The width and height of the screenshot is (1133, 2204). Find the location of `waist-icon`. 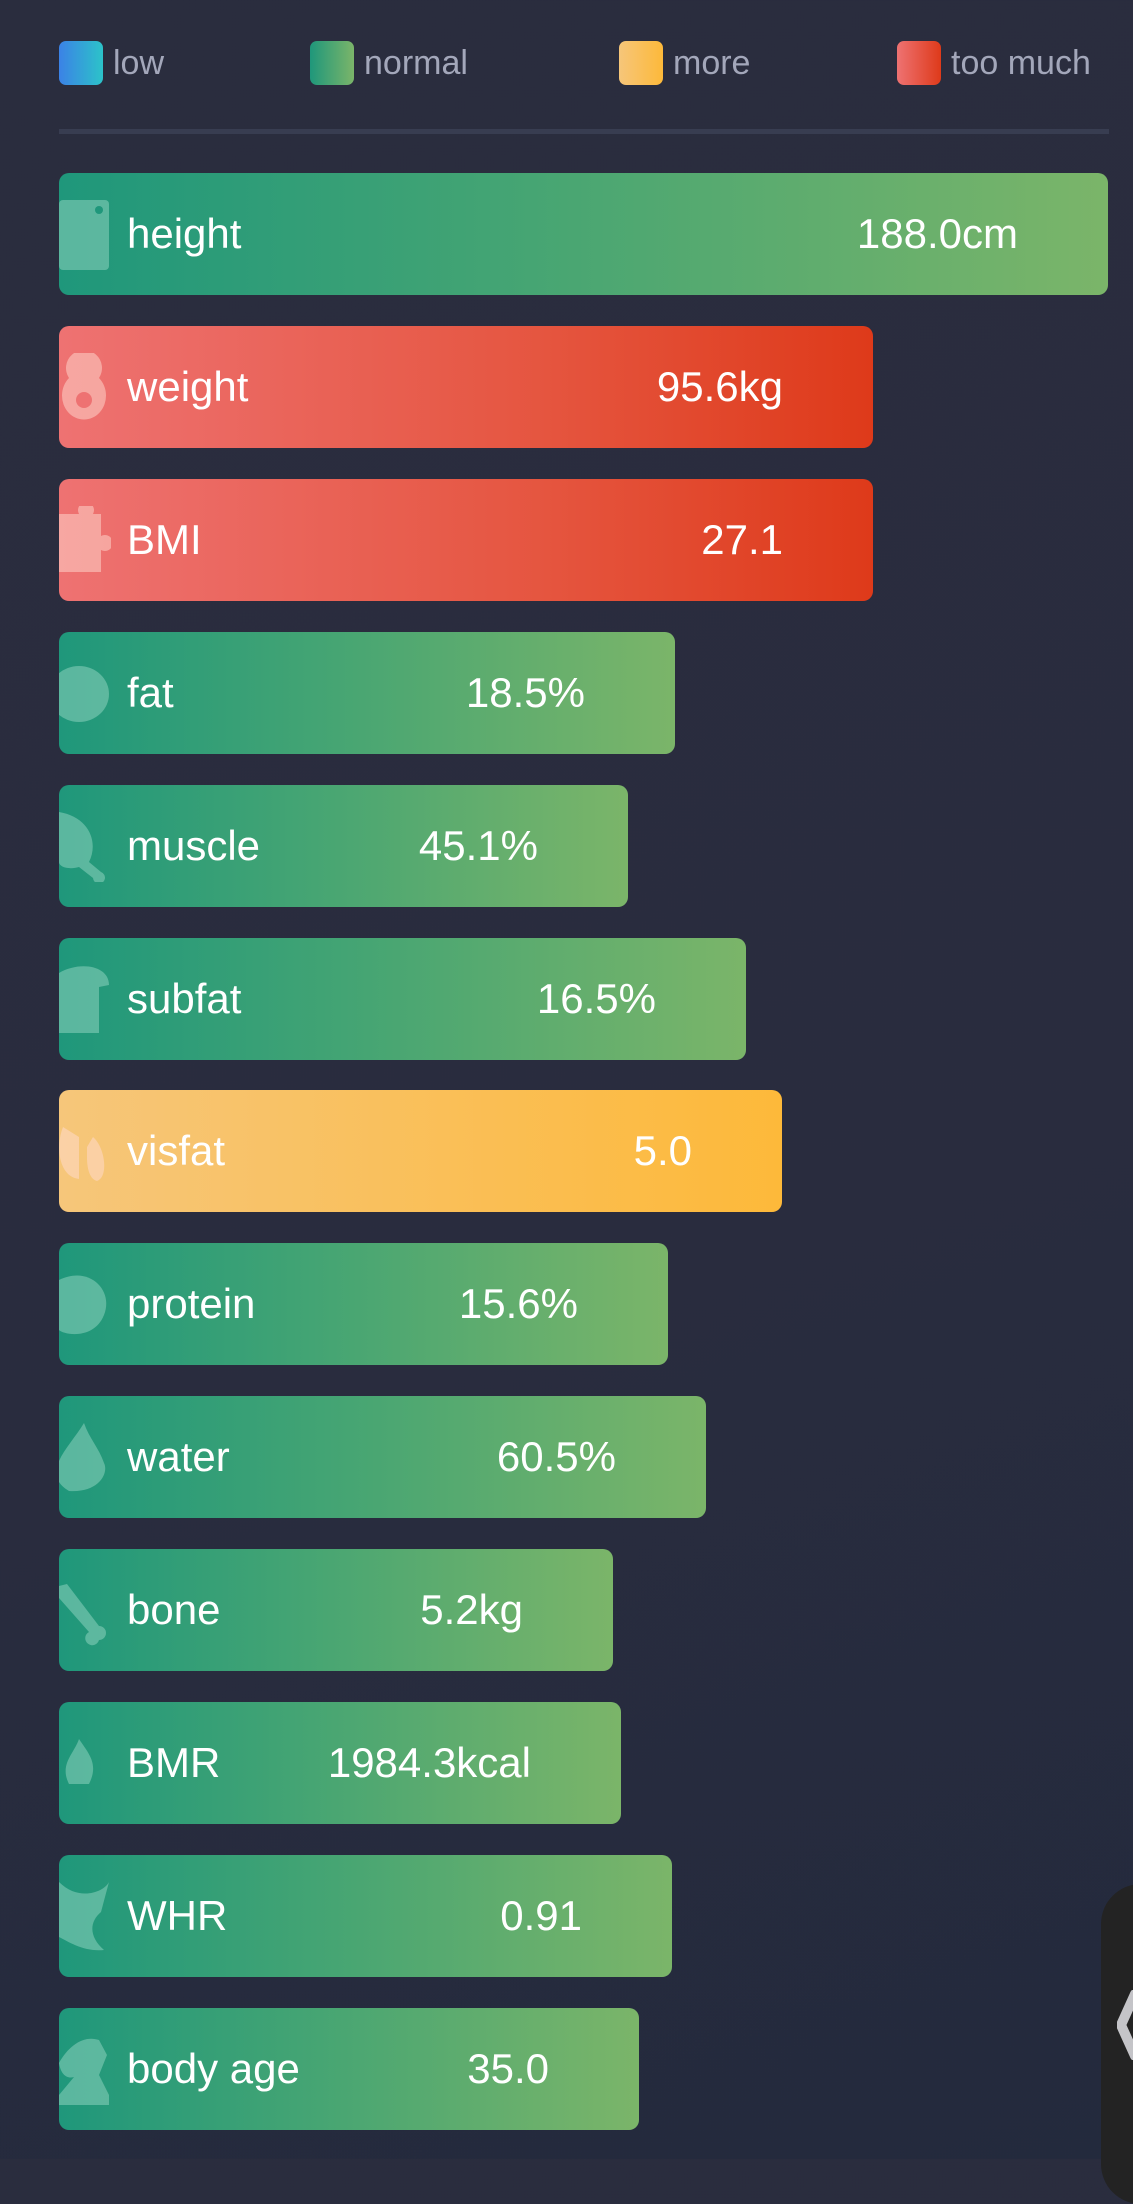

waist-icon is located at coordinates (84, 1916).